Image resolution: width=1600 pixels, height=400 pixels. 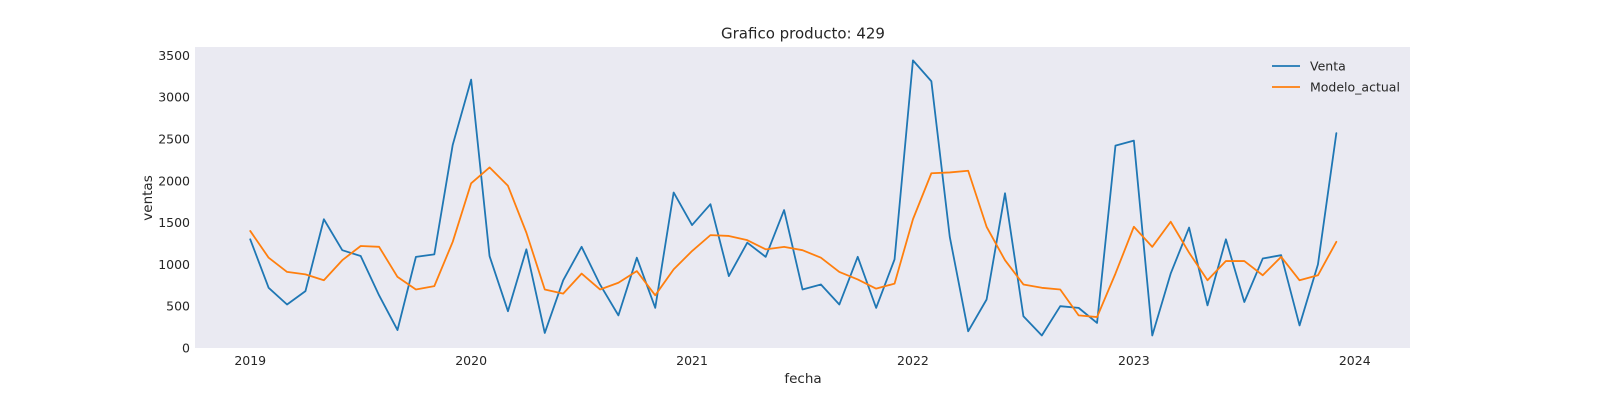 I want to click on x-tick-label: 2024, so click(x=1355, y=360).